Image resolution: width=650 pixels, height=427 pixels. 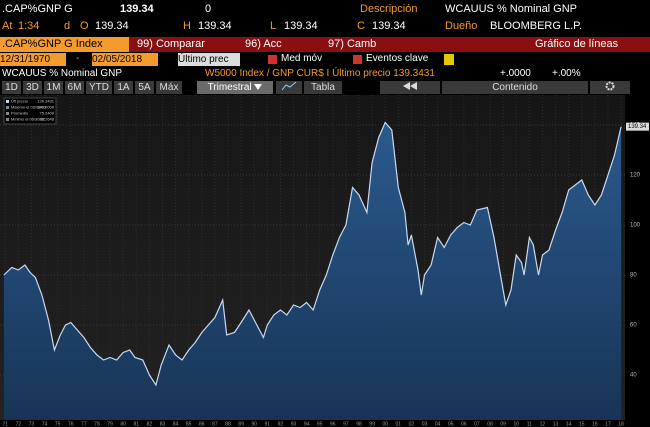 What do you see at coordinates (633, 326) in the screenshot?
I see `y-tick-label: 60` at bounding box center [633, 326].